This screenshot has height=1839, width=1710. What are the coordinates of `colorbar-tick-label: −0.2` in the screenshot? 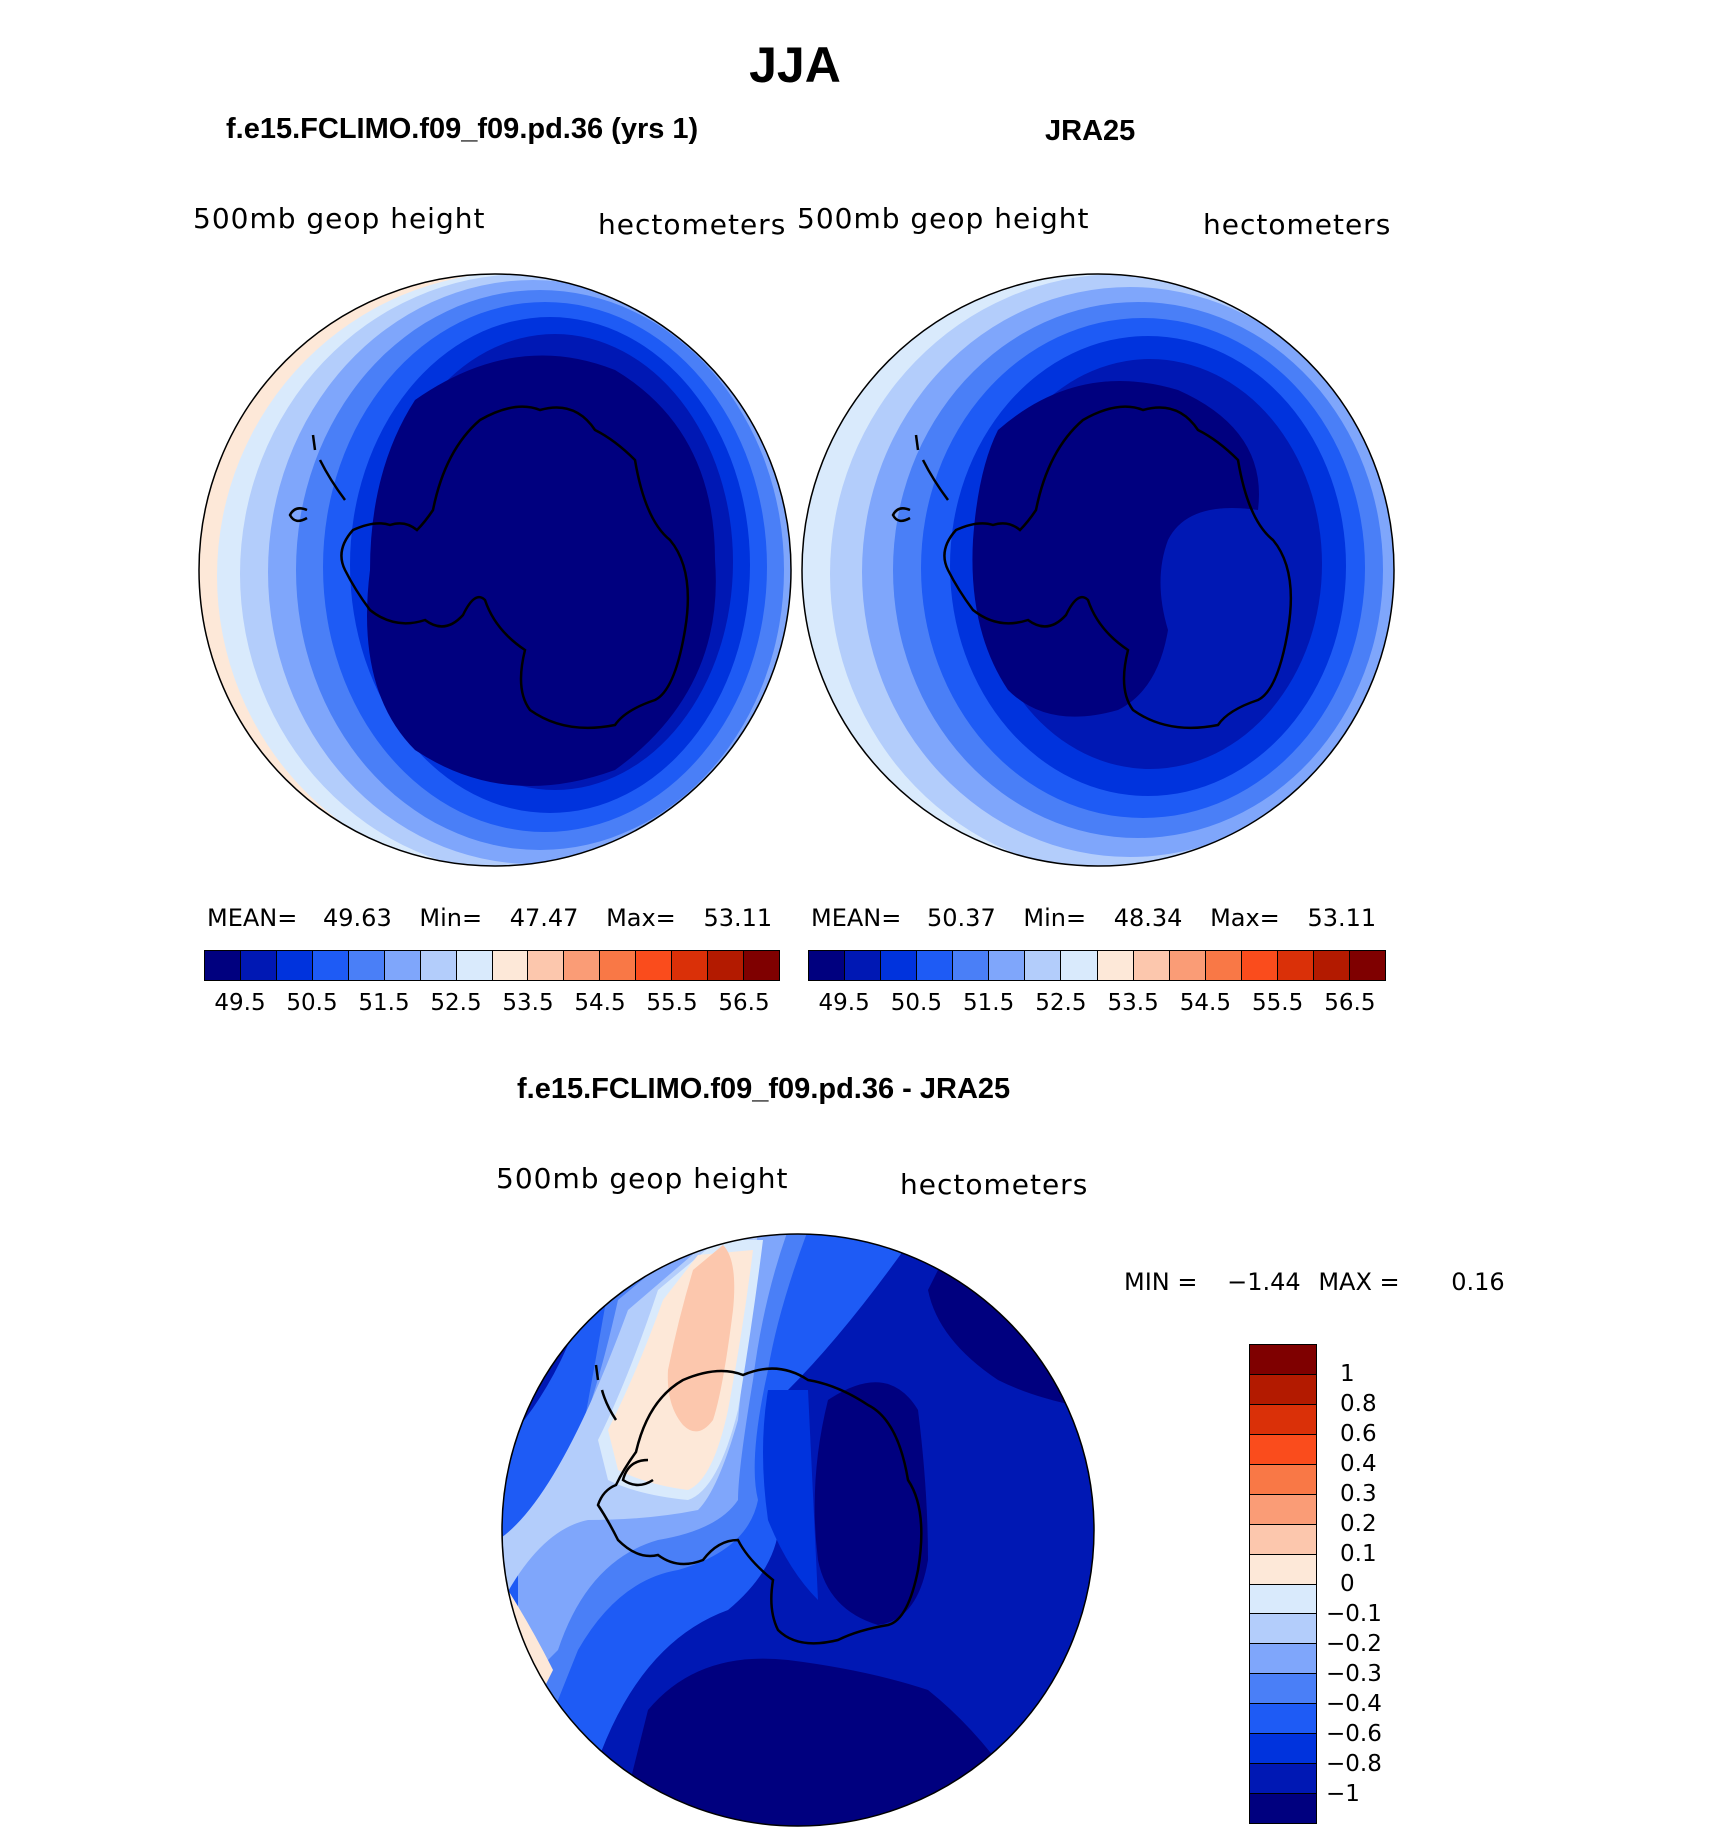 It's located at (1354, 1644).